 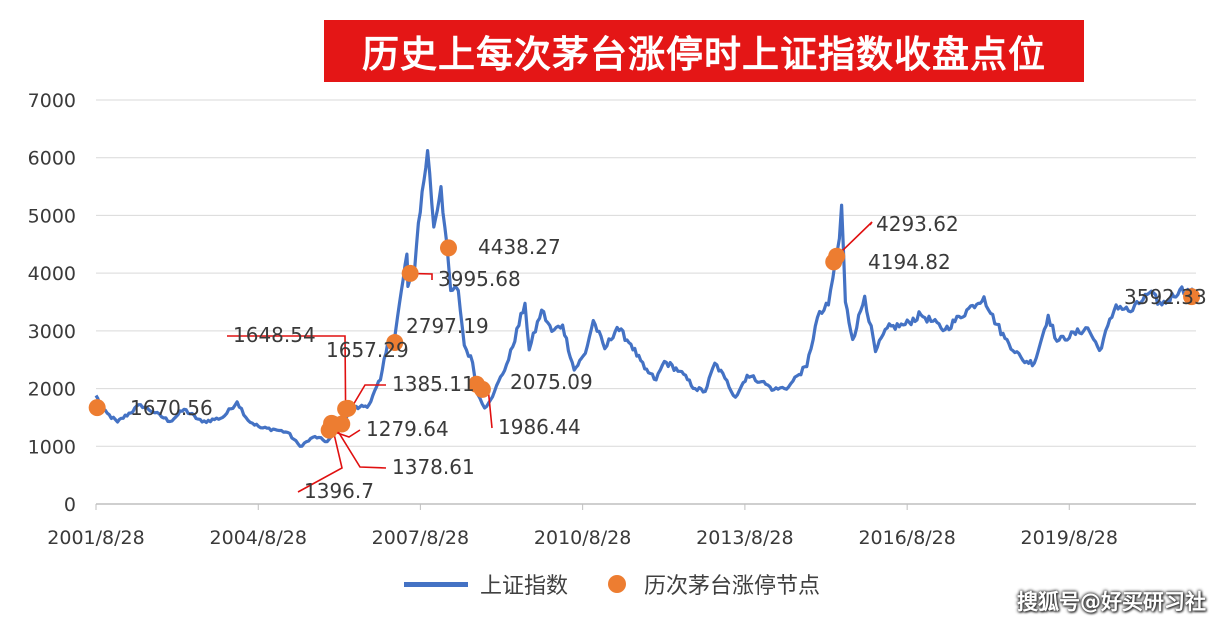 What do you see at coordinates (407, 429) in the screenshot?
I see `data-label: 1279.64` at bounding box center [407, 429].